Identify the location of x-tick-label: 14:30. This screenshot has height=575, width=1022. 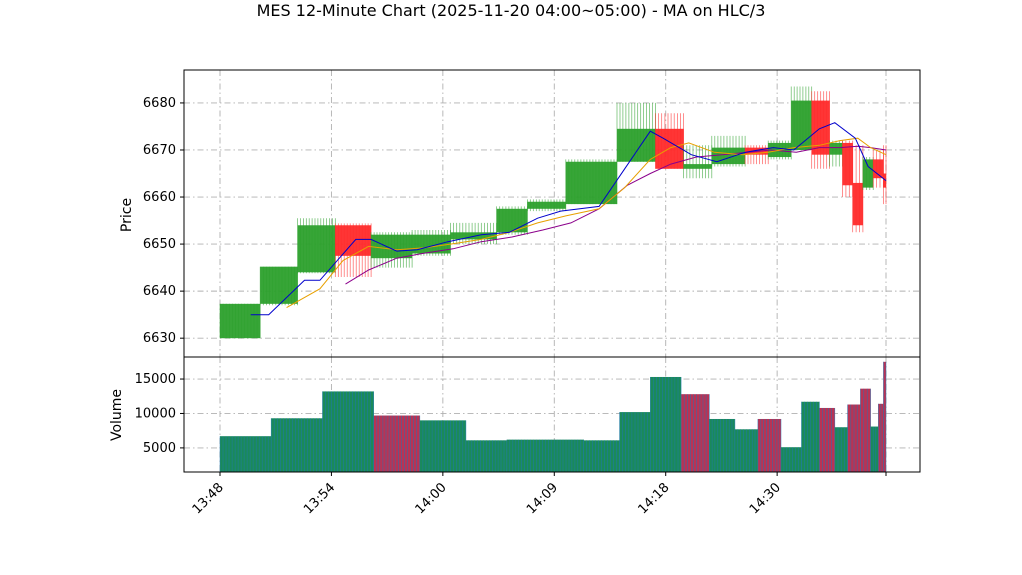
(765, 498).